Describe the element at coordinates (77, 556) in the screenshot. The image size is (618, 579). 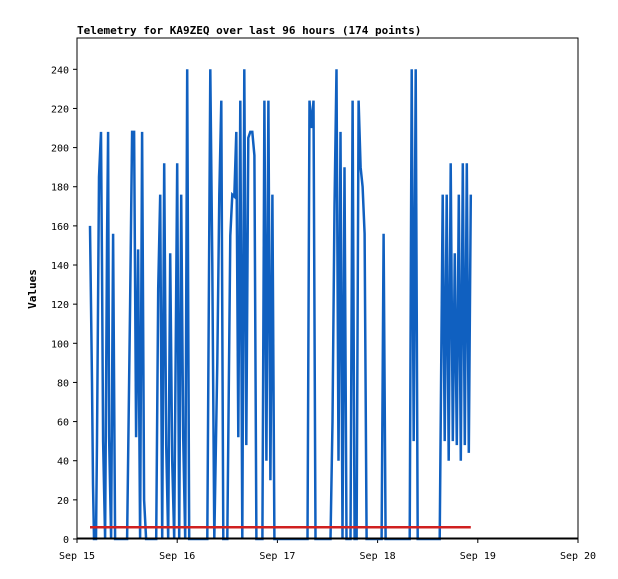
I see `x-tick-label: Sep 15` at that location.